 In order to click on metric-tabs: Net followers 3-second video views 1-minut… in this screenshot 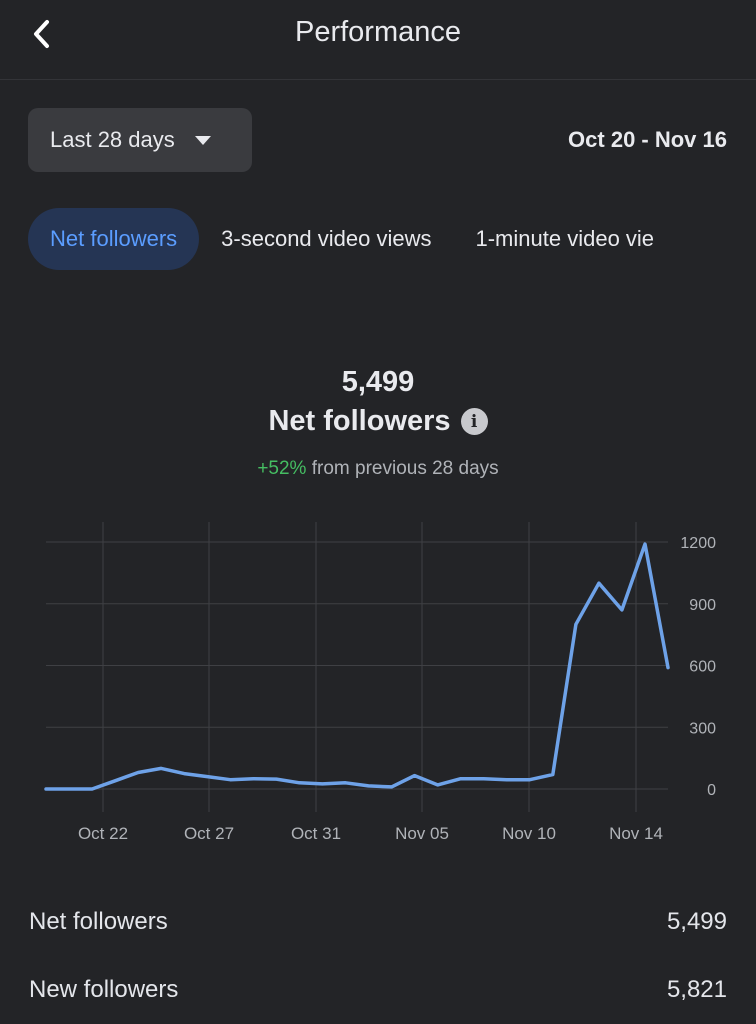, I will do `click(392, 239)`.